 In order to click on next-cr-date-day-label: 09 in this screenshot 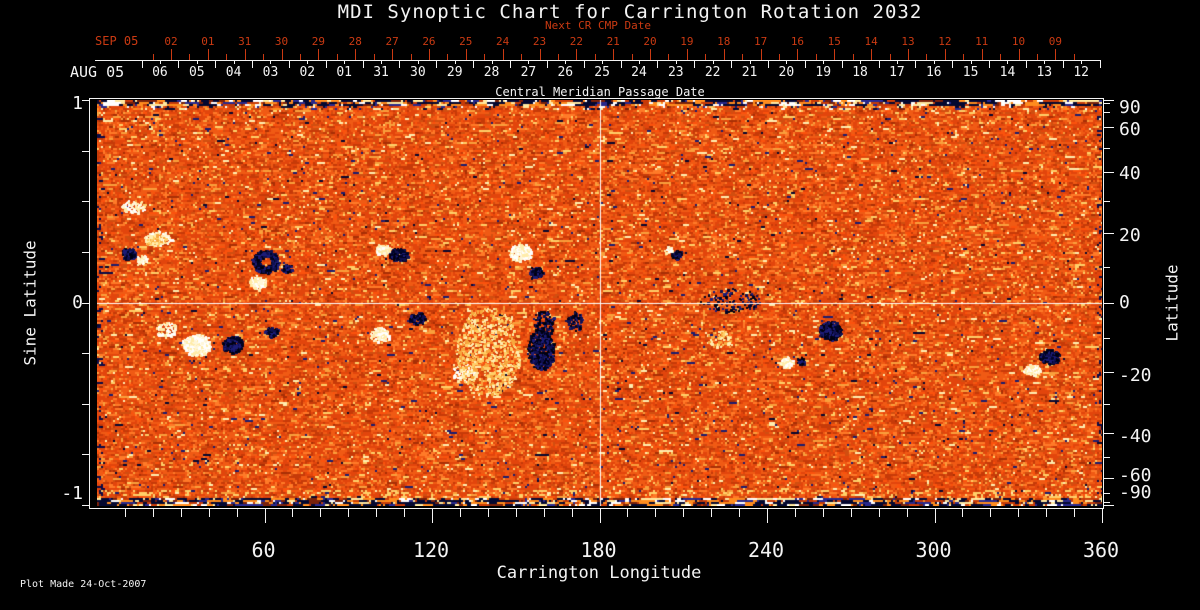, I will do `click(1055, 41)`.